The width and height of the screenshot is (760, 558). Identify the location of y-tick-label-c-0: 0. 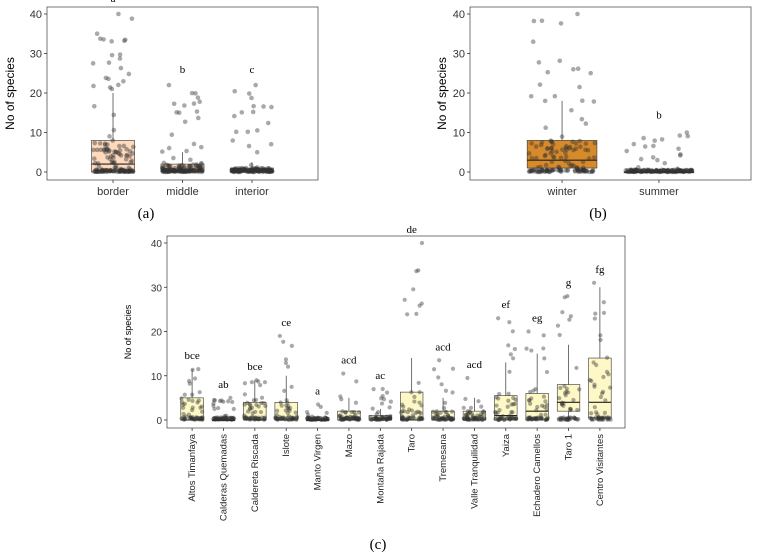
(159, 421).